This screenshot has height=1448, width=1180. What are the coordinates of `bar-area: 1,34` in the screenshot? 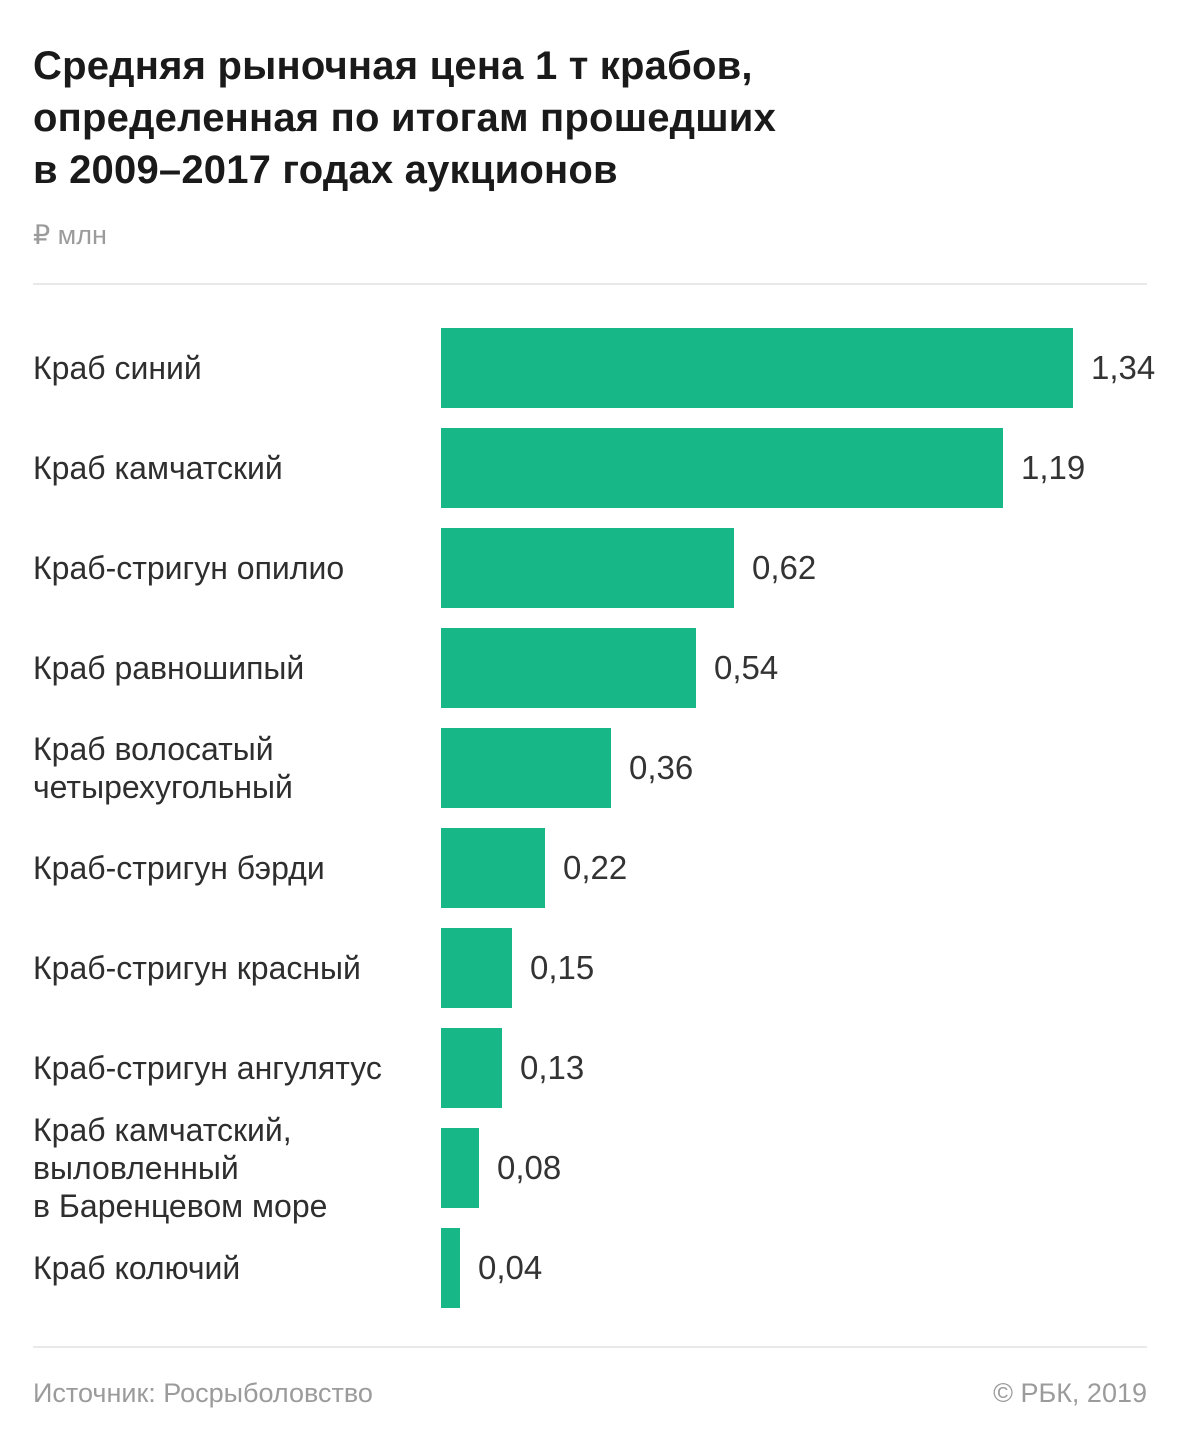 It's located at (798, 368).